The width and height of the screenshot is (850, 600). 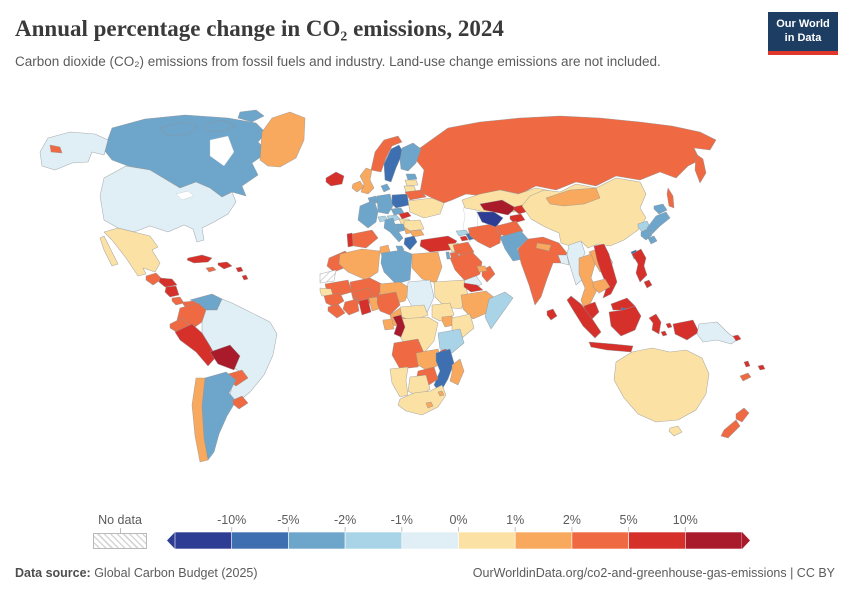 What do you see at coordinates (120, 531) in the screenshot?
I see `legend-no-data: No data` at bounding box center [120, 531].